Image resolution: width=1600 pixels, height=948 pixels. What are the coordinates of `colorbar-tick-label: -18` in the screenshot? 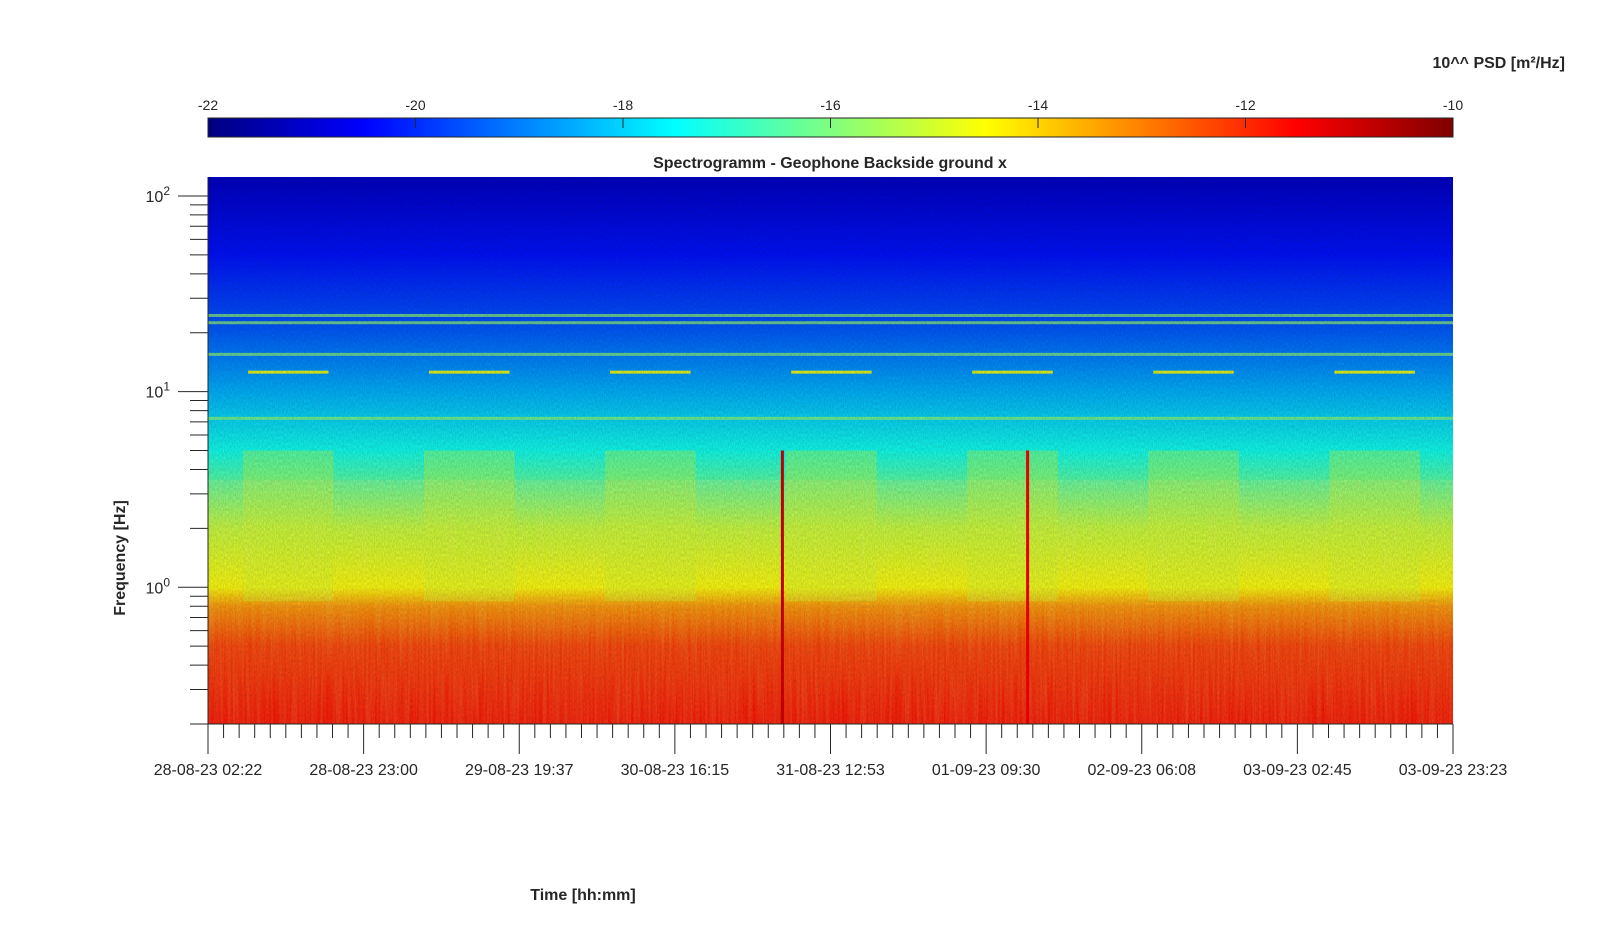 It's located at (623, 105).